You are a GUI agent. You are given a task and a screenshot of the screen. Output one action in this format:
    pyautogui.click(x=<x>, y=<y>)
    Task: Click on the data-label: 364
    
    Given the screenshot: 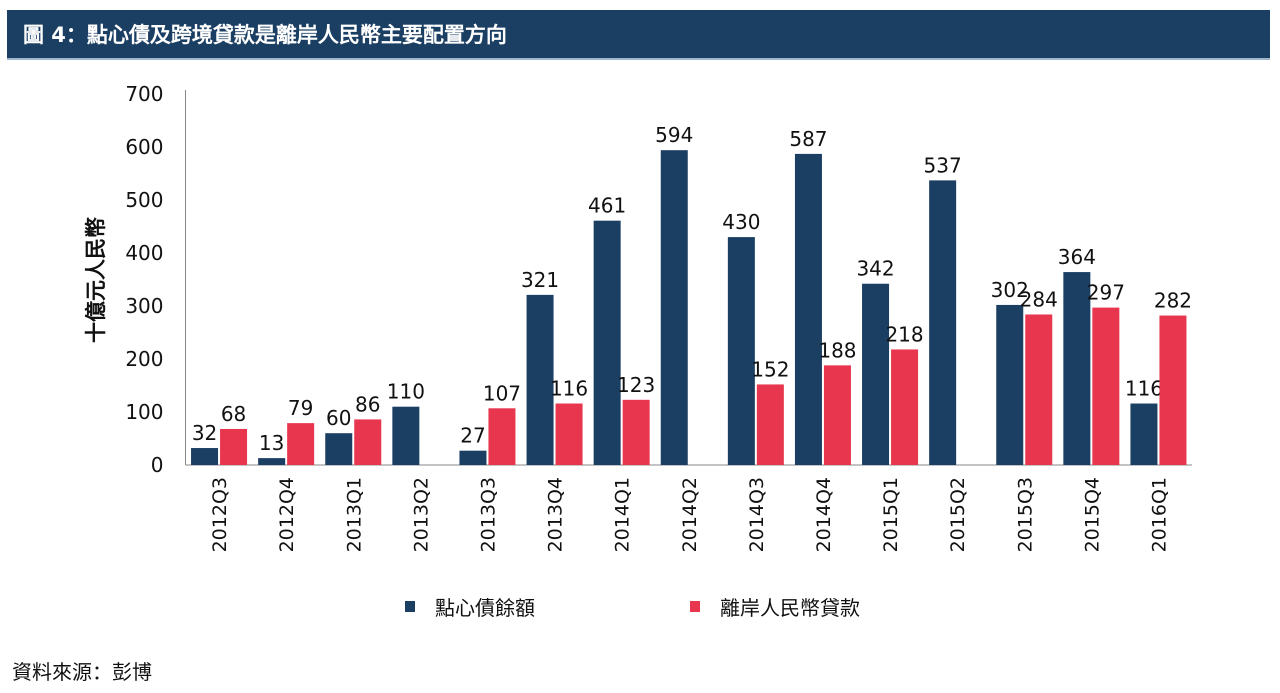 What is the action you would take?
    pyautogui.click(x=1077, y=257)
    